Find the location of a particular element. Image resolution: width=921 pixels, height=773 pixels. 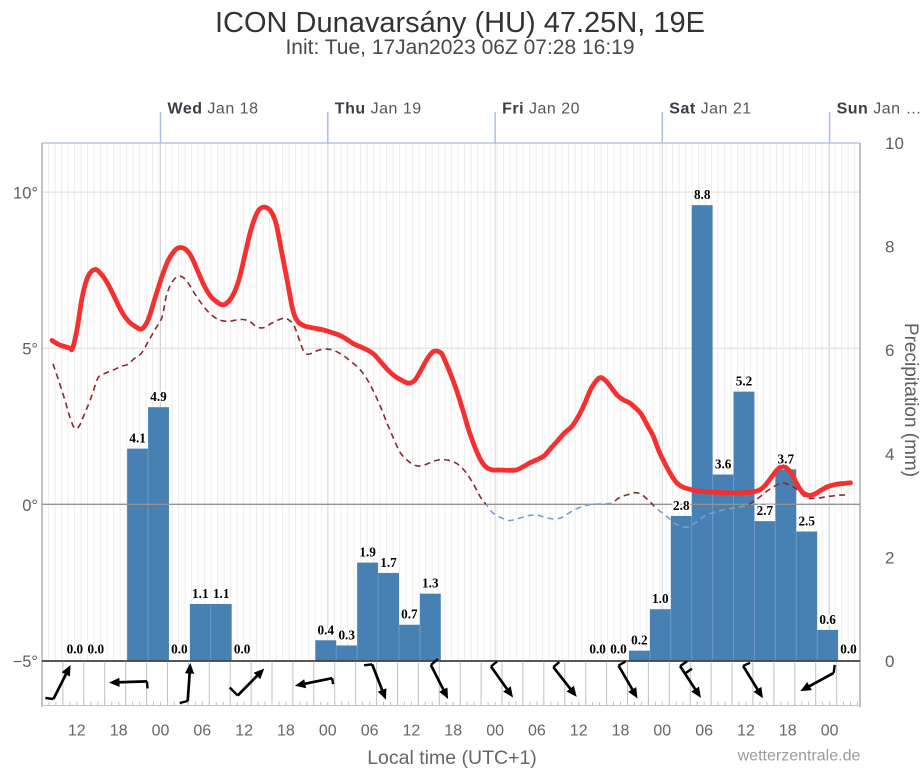

svg-text:Init: Tue, 17Jan2023 06Z 07:28: Init: Tue, 17Jan2023 06Z 07:28 16:19 is located at coordinates (459, 47).